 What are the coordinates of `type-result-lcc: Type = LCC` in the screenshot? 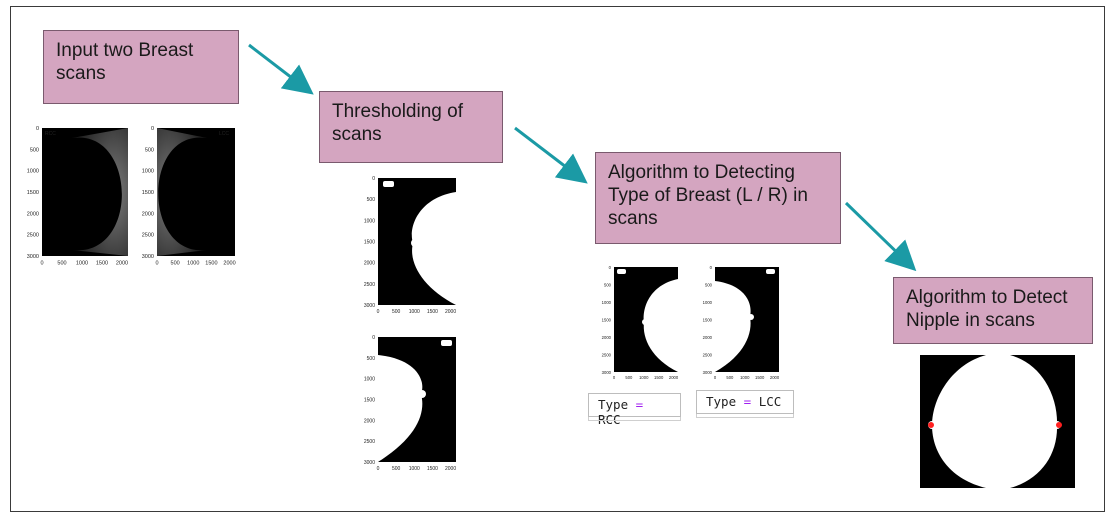 It's located at (745, 404).